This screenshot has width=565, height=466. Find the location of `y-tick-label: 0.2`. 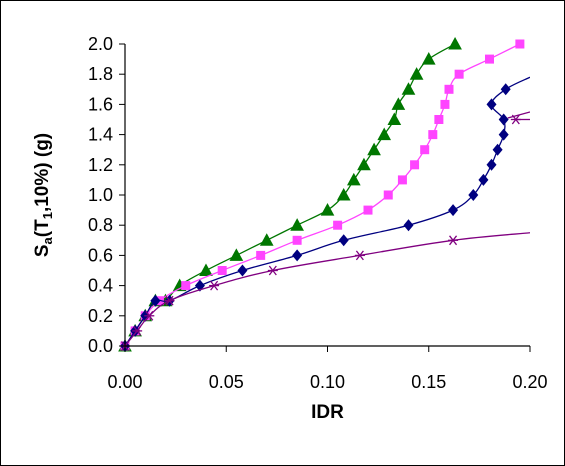

y-tick-label: 0.2 is located at coordinates (100, 316).